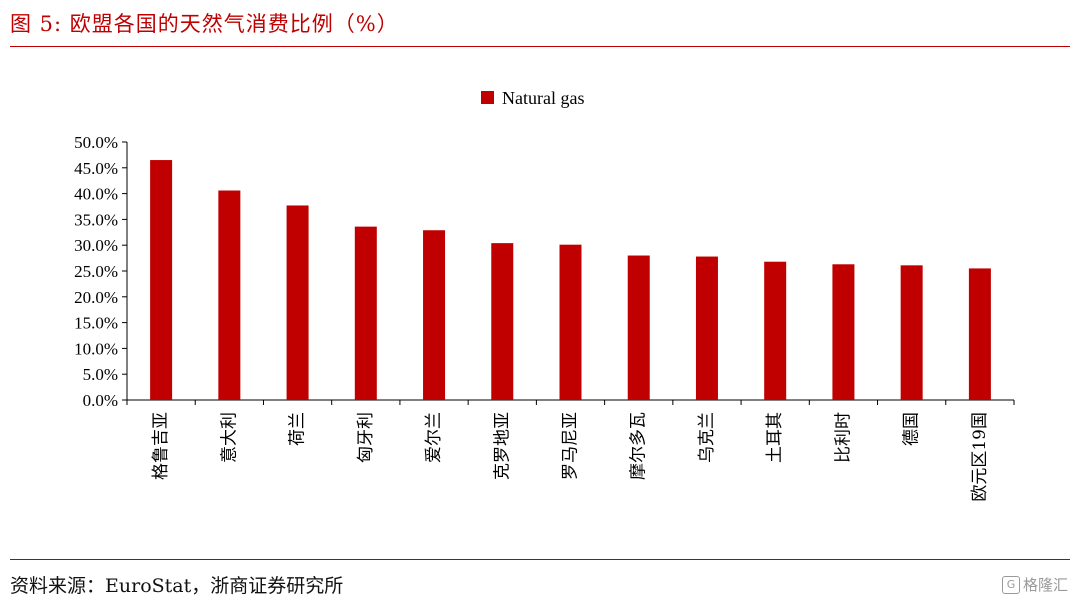 This screenshot has height=605, width=1080. What do you see at coordinates (96, 168) in the screenshot?
I see `y-tick-label: 45.0%` at bounding box center [96, 168].